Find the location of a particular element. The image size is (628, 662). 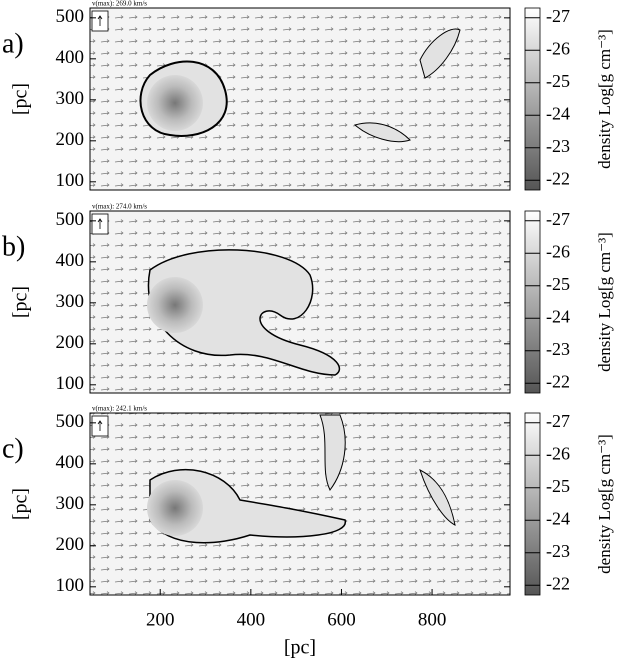

panel-label: b) is located at coordinates (13, 246).